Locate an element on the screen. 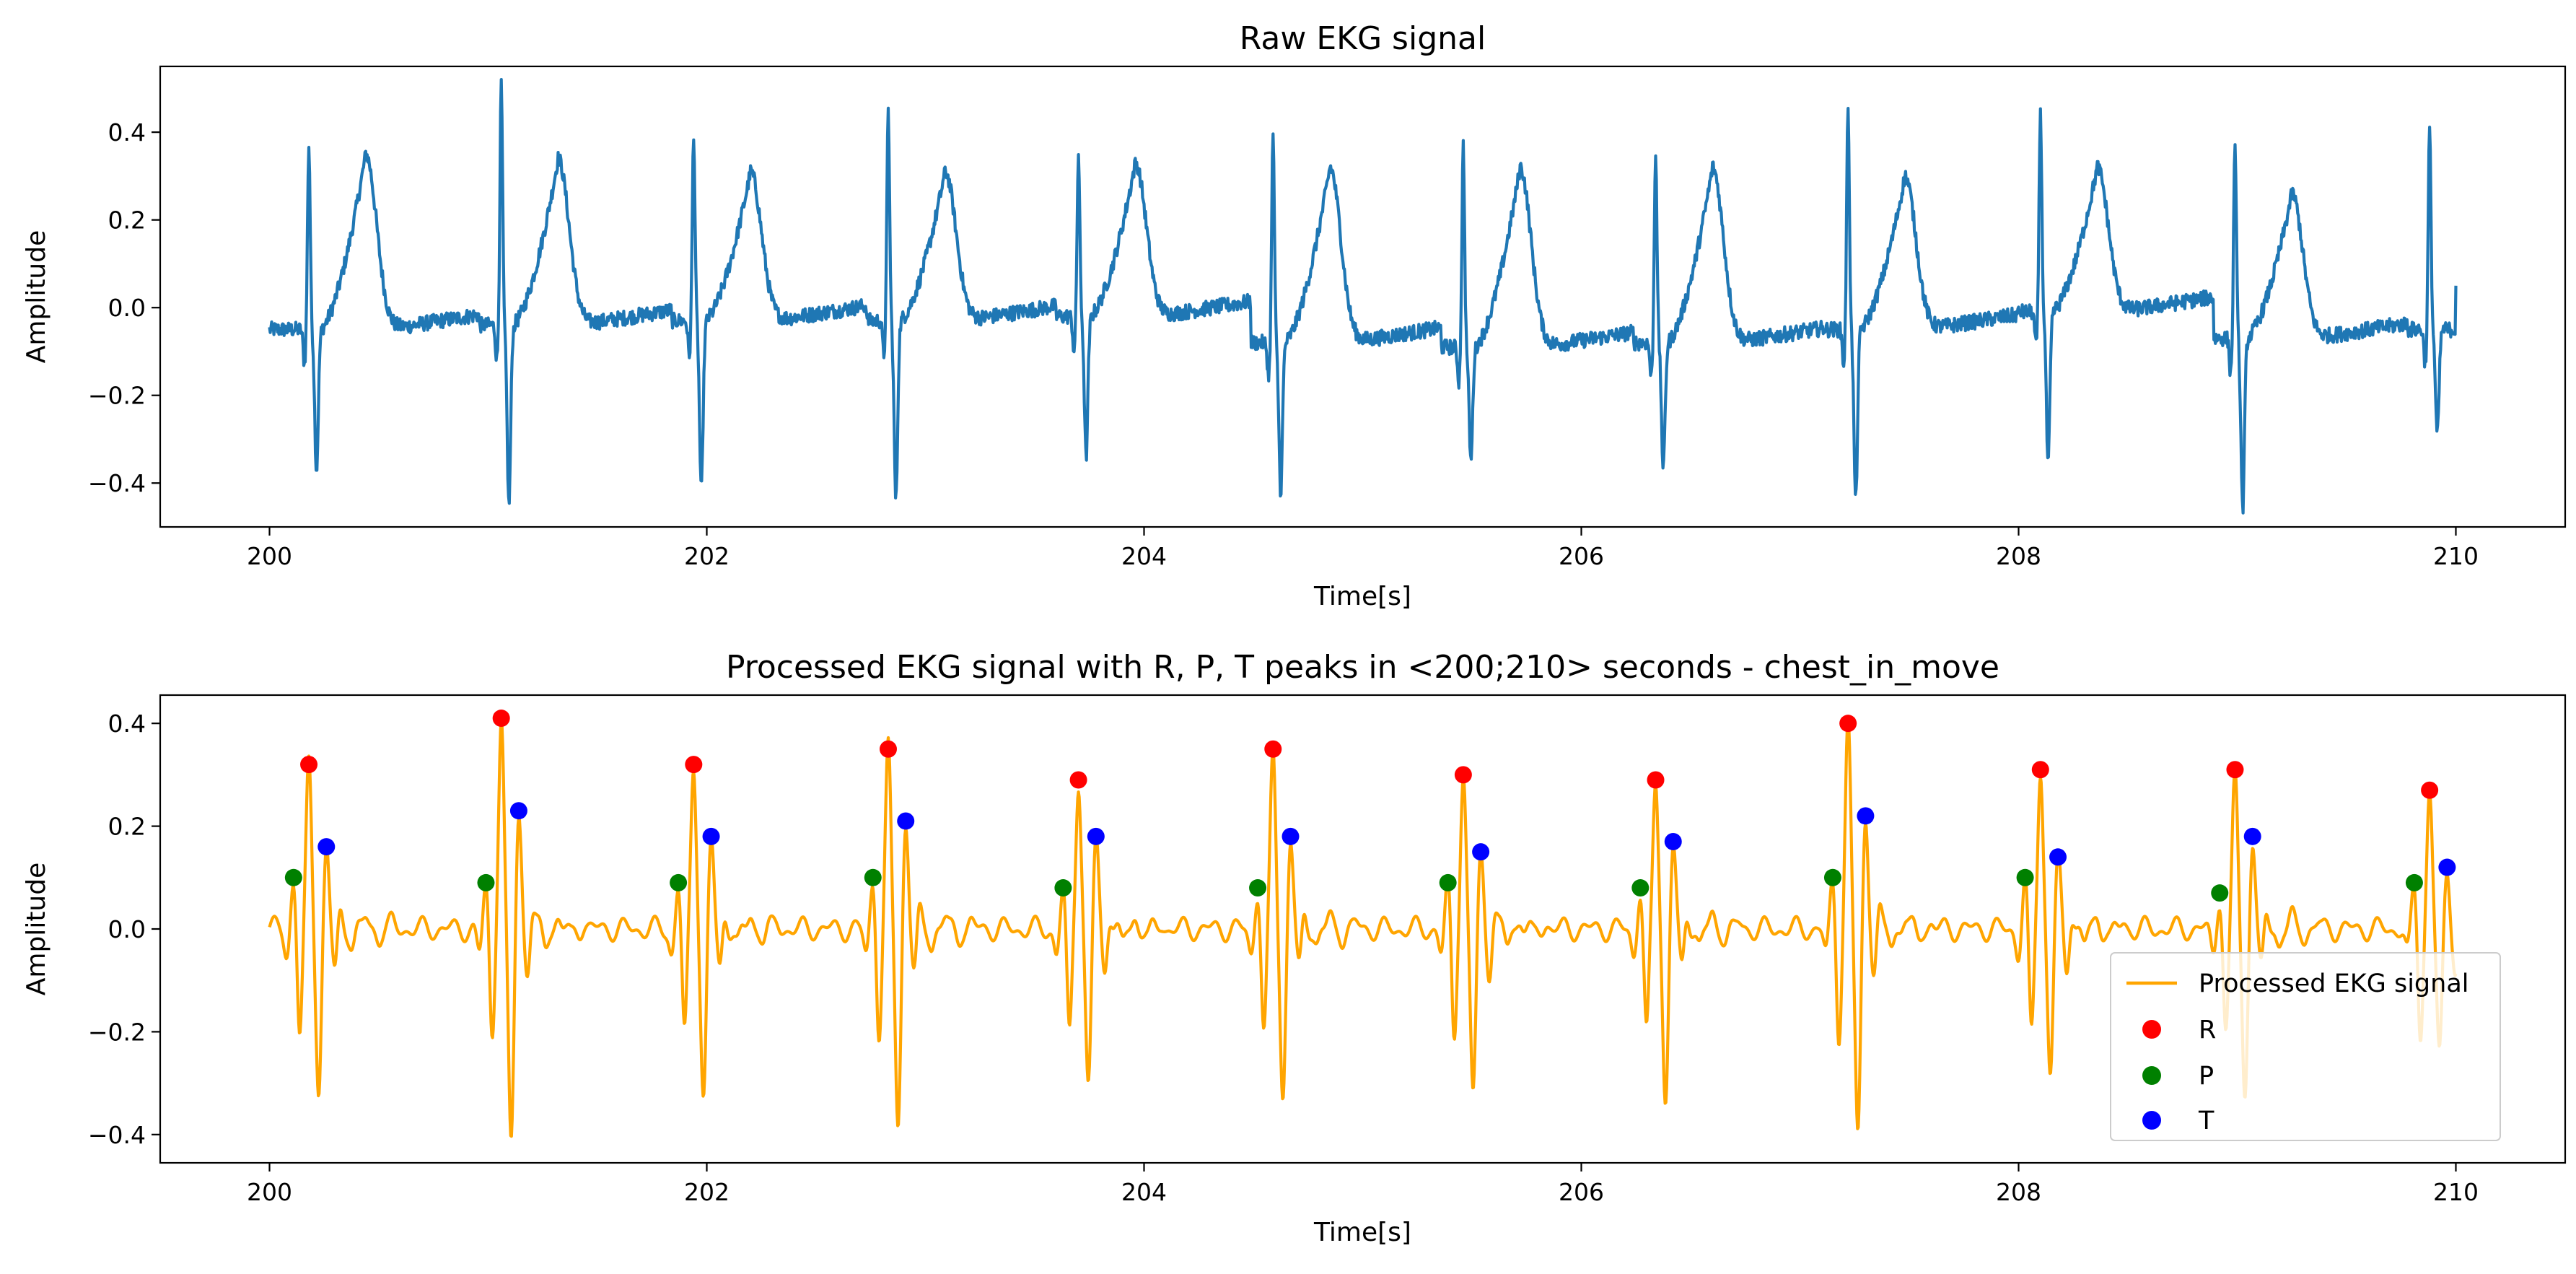 Image resolution: width=2576 pixels, height=1274 pixels. legend-box is located at coordinates (2305, 1046).